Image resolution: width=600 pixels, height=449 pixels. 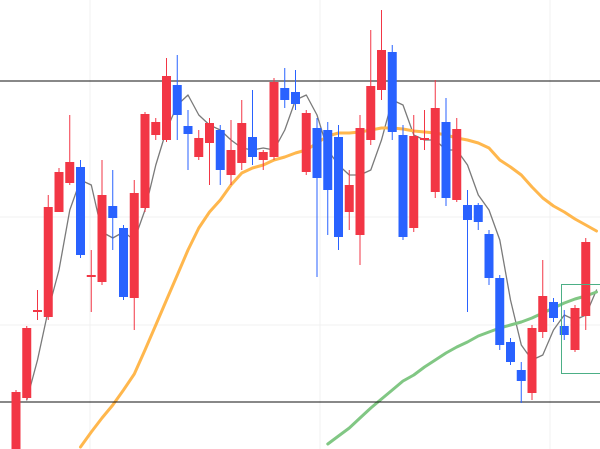 I want to click on selection-box, so click(x=580, y=329).